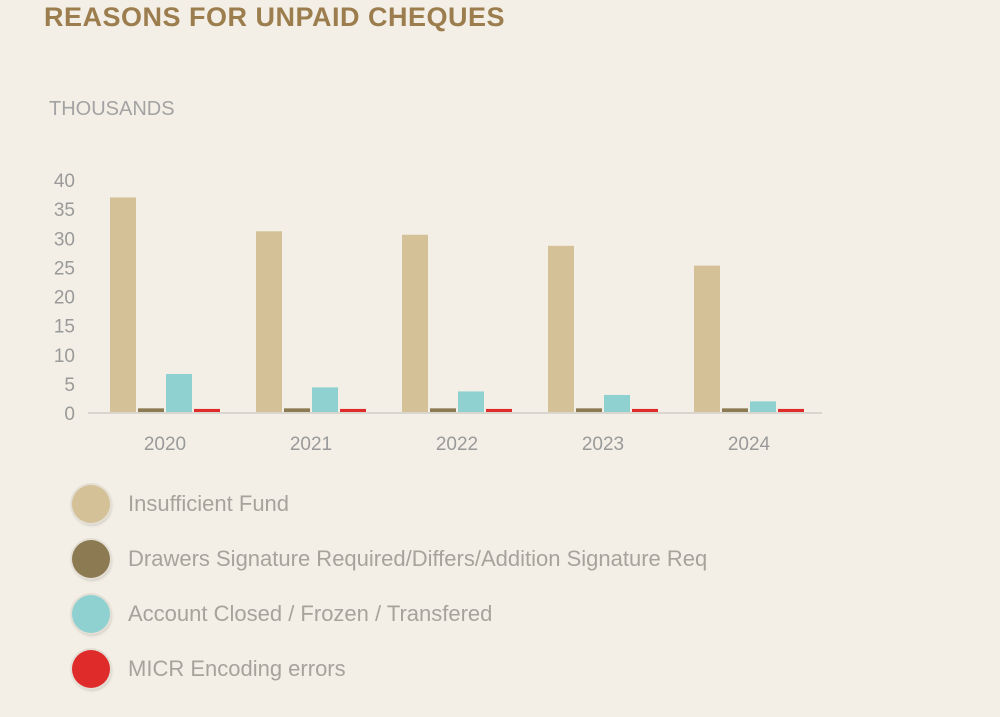 This screenshot has height=717, width=1000. What do you see at coordinates (237, 668) in the screenshot?
I see `legend-label: MICR Encoding errors` at bounding box center [237, 668].